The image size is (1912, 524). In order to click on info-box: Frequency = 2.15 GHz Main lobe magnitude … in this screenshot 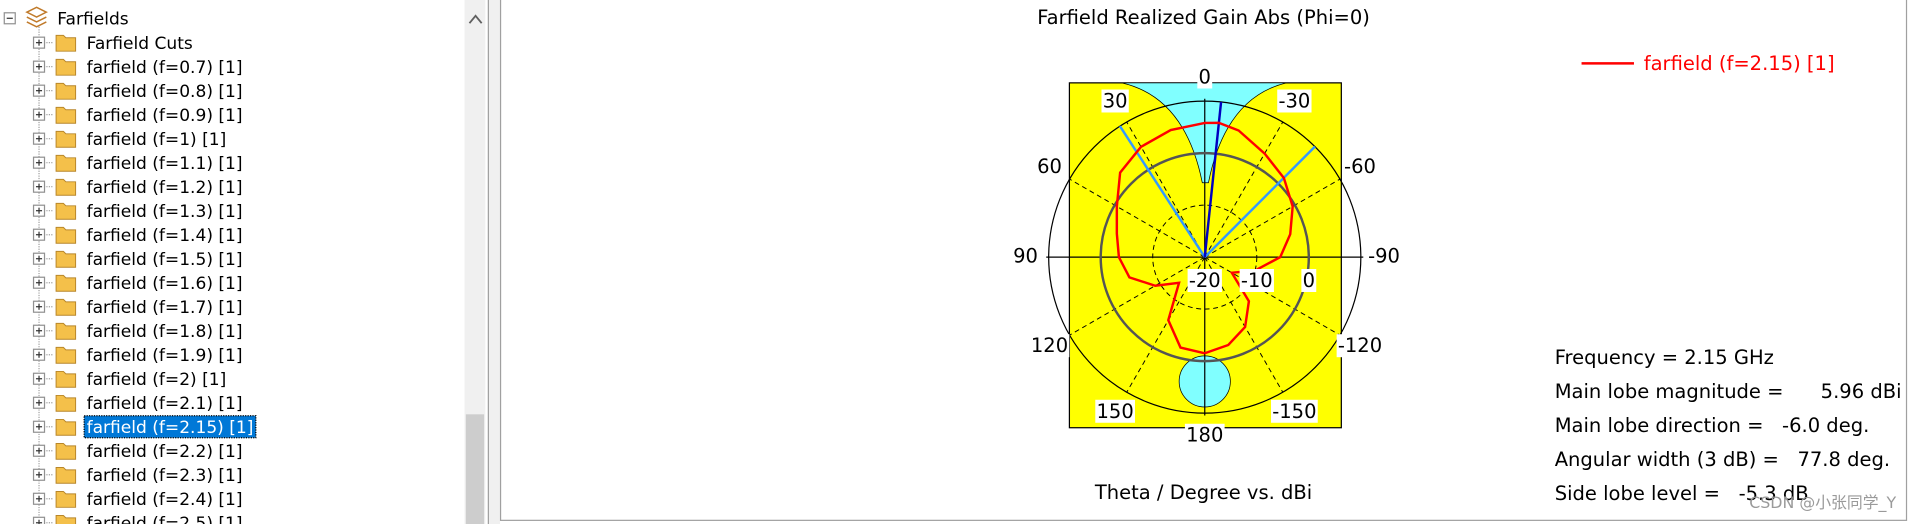, I will do `click(1728, 425)`.